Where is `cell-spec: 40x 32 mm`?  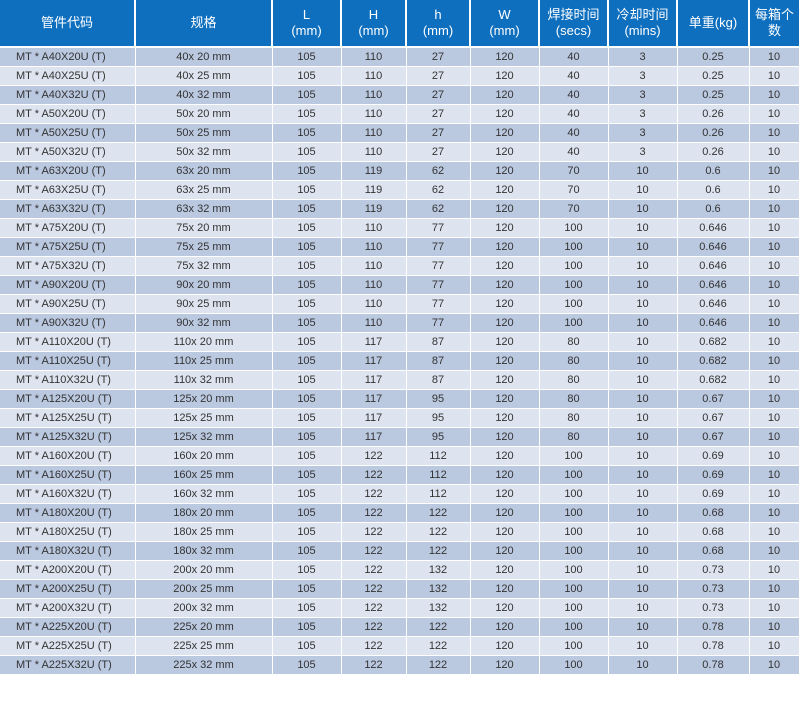 cell-spec: 40x 32 mm is located at coordinates (204, 95).